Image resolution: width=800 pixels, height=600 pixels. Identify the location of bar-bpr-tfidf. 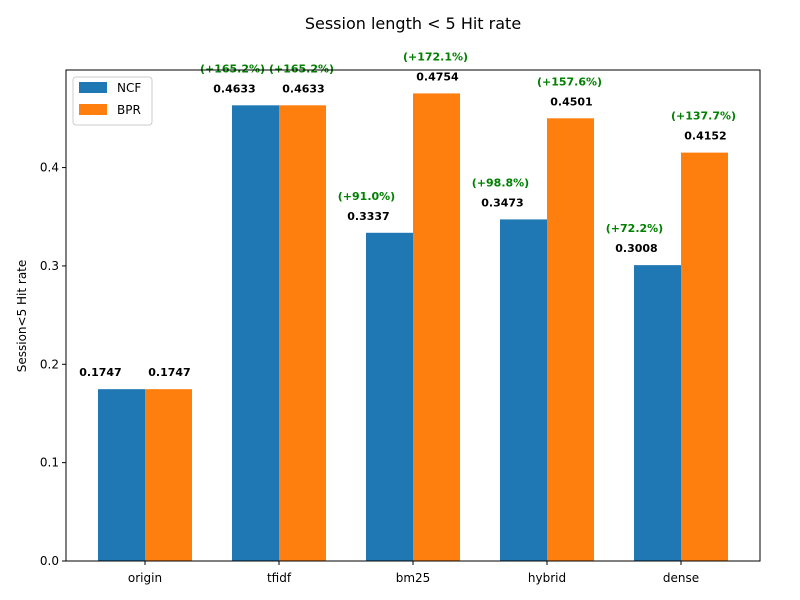
(302, 333).